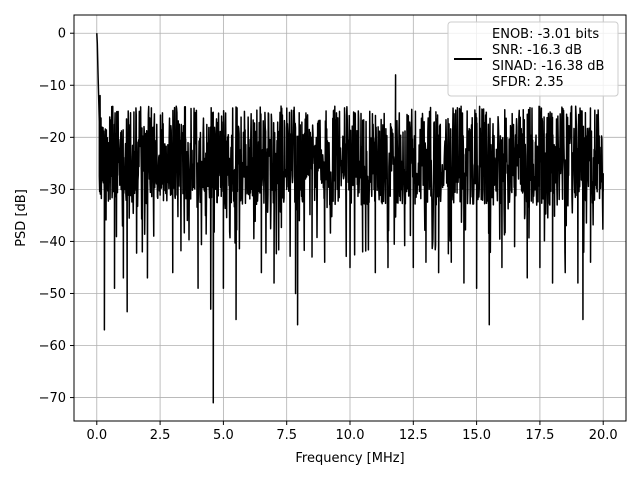 Image resolution: width=640 pixels, height=480 pixels. I want to click on x-tick-label: 10.0, so click(350, 435).